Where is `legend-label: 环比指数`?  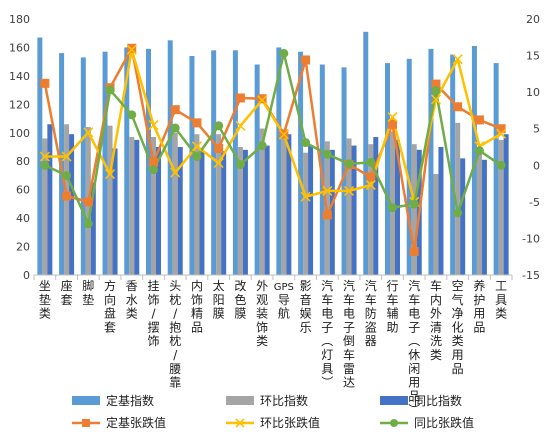 legend-label: 环比指数 is located at coordinates (284, 400).